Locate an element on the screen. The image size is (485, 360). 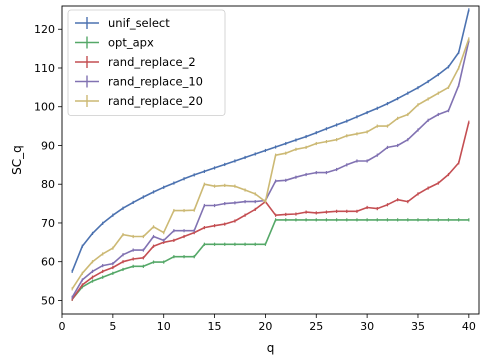
x-tick-label: 30 is located at coordinates (367, 326).